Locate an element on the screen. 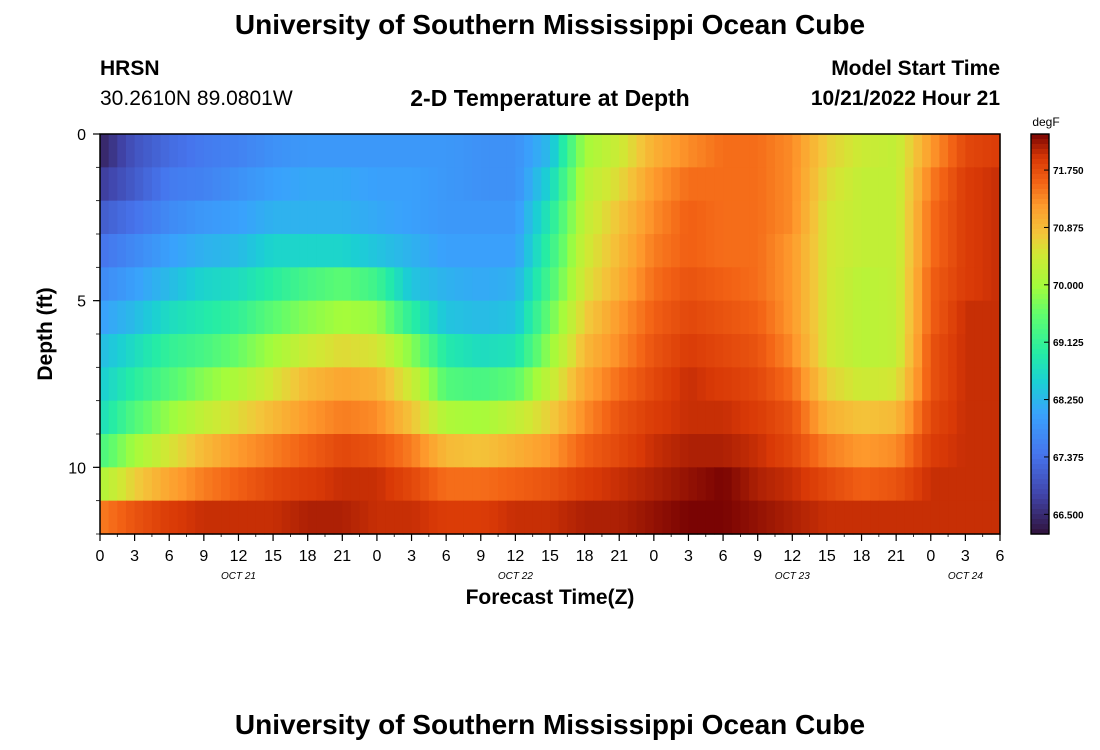 This screenshot has height=750, width=1100. x-tick-label: 6 is located at coordinates (723, 556).